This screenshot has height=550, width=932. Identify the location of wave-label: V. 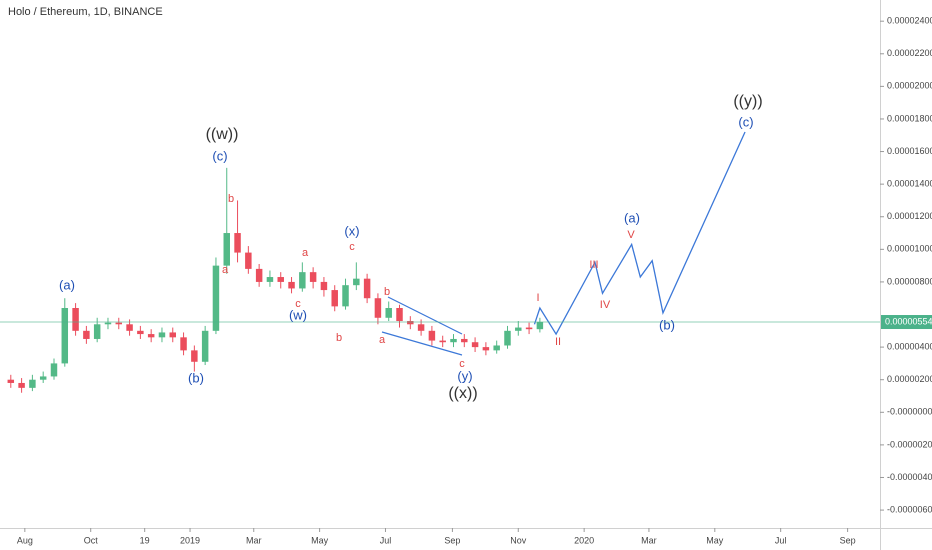
(631, 235).